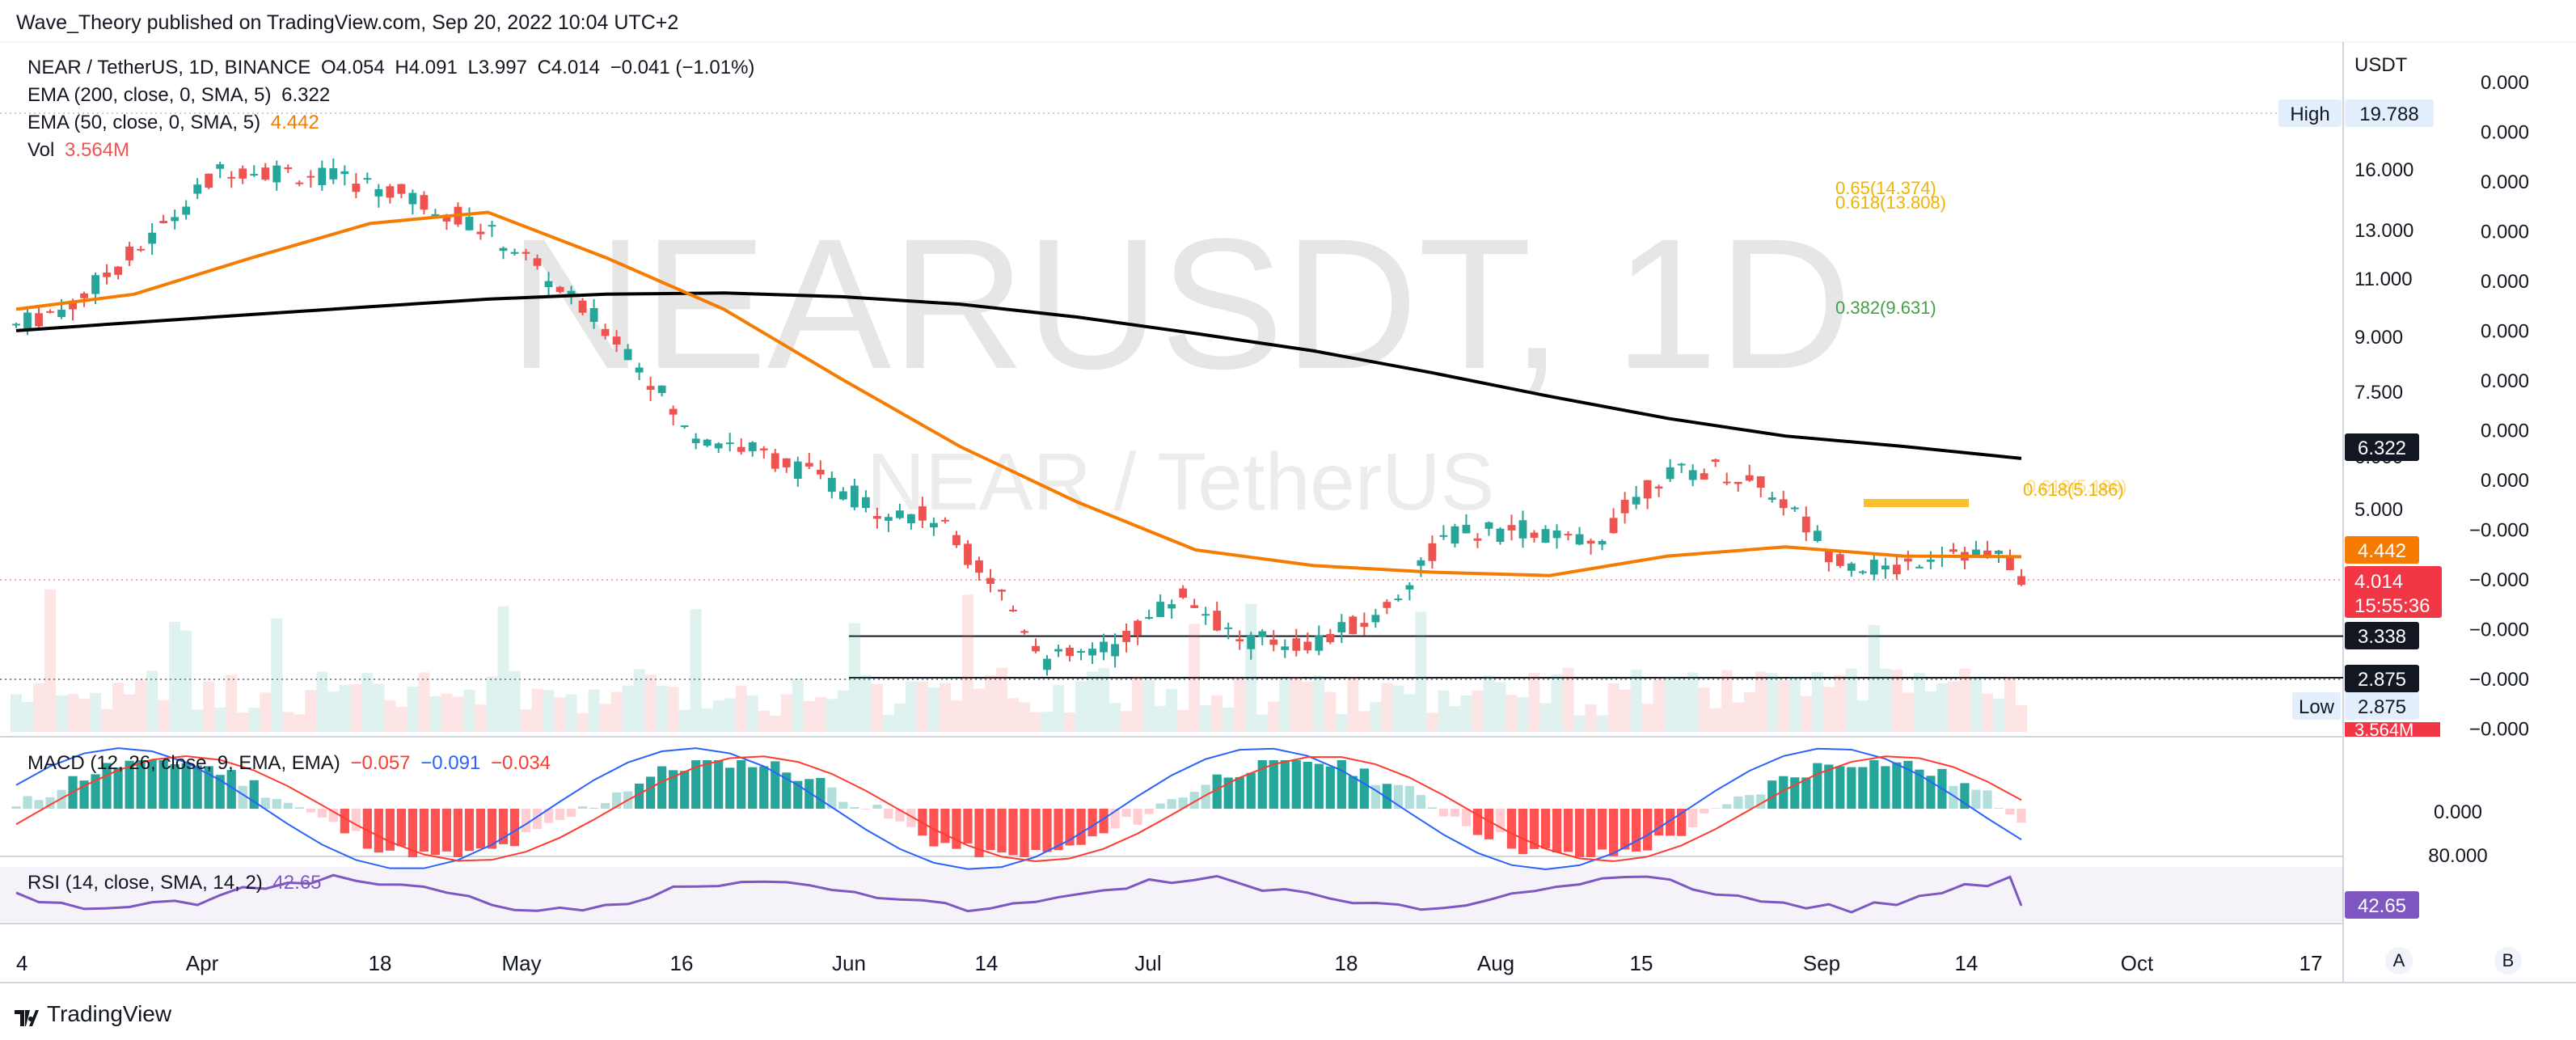 This screenshot has height=1040, width=2576. Describe the element at coordinates (1890, 202) in the screenshot. I see `fib-label-0618a: 0.618(13.808)` at that location.